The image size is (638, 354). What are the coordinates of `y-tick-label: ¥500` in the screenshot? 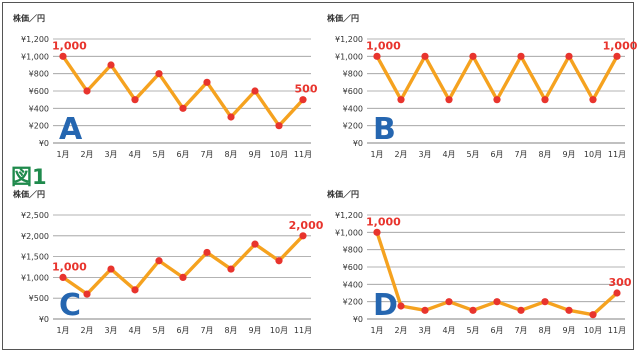 It's located at (39, 298).